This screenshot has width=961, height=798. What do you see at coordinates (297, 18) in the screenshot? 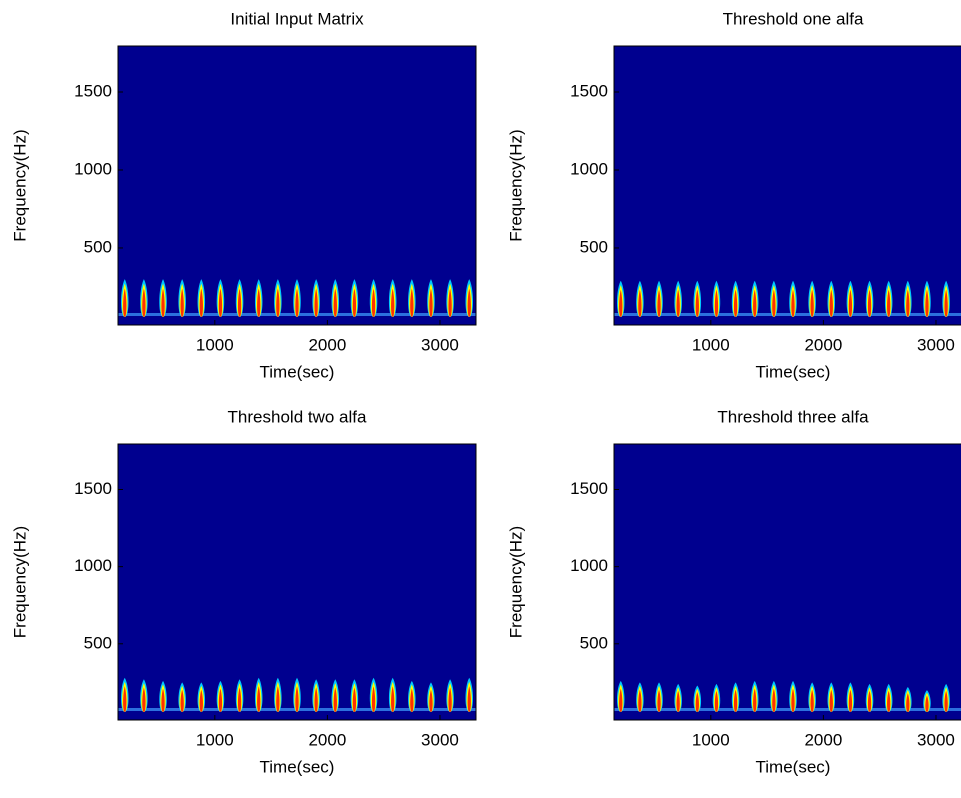
I see `chart-title: Initial Input Matrix` at bounding box center [297, 18].